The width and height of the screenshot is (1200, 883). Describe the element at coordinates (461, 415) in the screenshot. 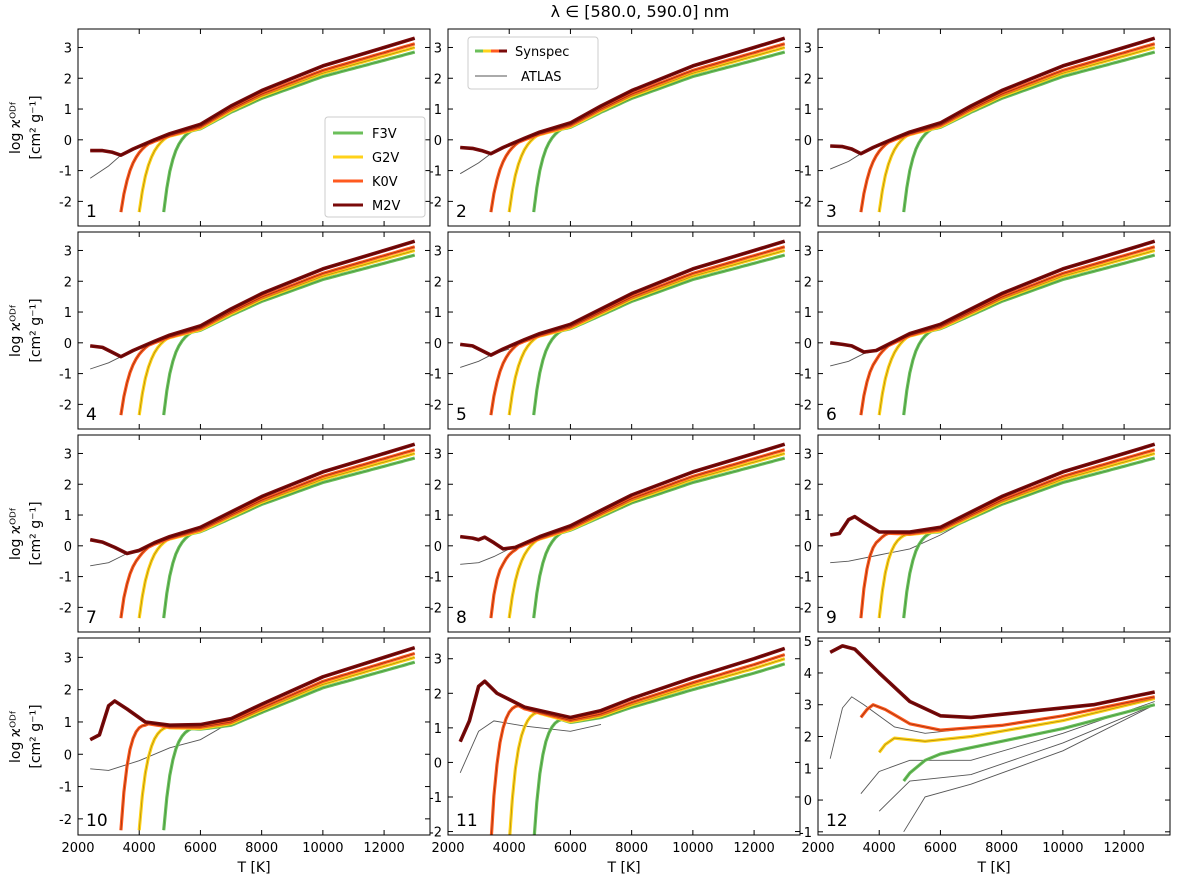

I see `panel-number: 5` at that location.